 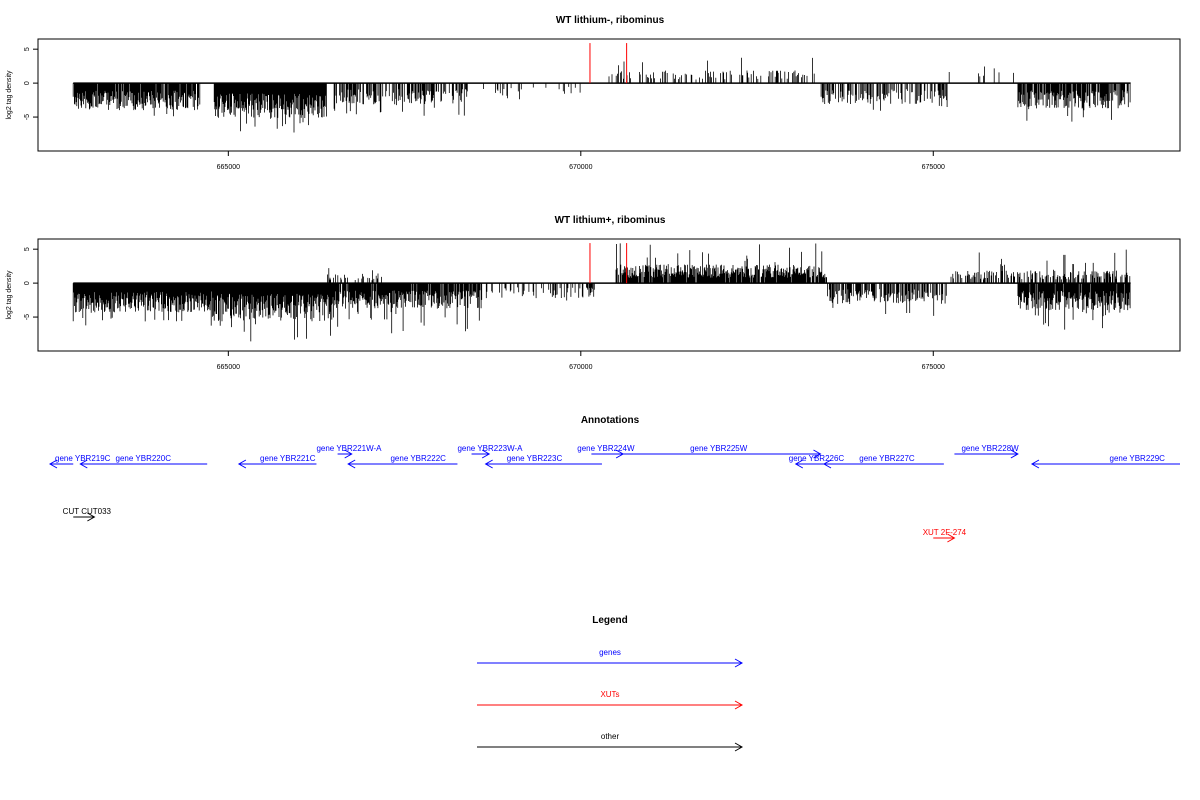 I want to click on feature-gene-ybr228w: gene YBR228W, so click(x=986, y=451).